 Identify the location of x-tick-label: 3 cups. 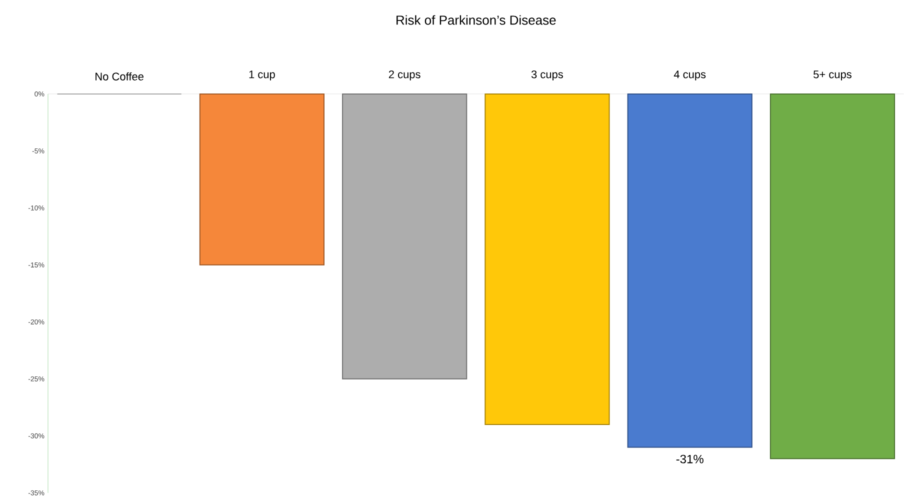
(547, 75).